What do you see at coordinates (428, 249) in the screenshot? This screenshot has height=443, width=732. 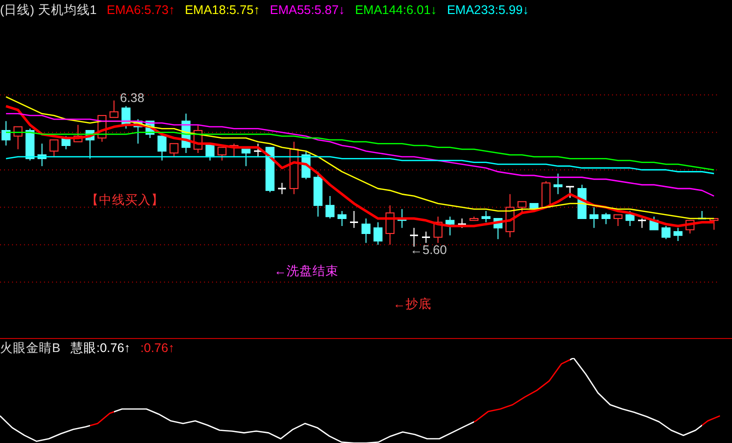 I see `annotation: ←5.60` at bounding box center [428, 249].